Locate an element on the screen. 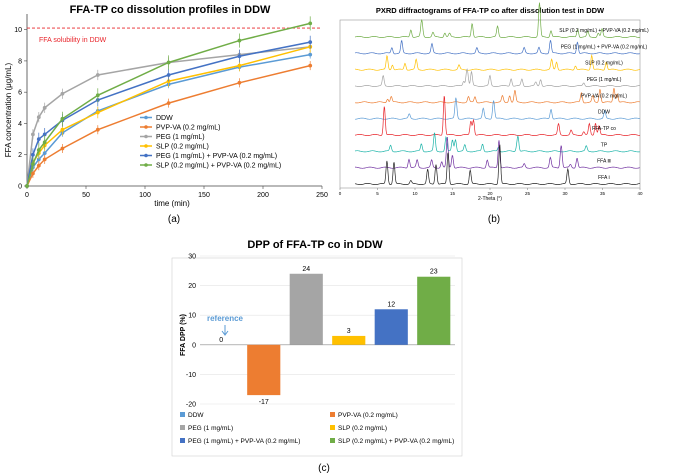 Image resolution: width=676 pixels, height=476 pixels. panel-a-label: (a) is located at coordinates (174, 219).